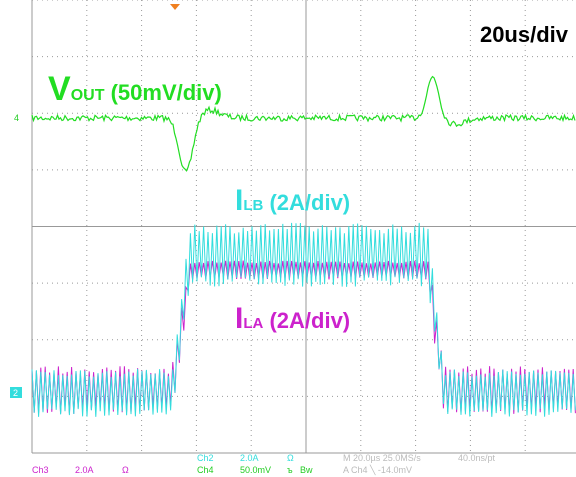 The width and height of the screenshot is (576, 477). What do you see at coordinates (135, 89) in the screenshot?
I see `vout-label: VOUT (50mV/div)` at bounding box center [135, 89].